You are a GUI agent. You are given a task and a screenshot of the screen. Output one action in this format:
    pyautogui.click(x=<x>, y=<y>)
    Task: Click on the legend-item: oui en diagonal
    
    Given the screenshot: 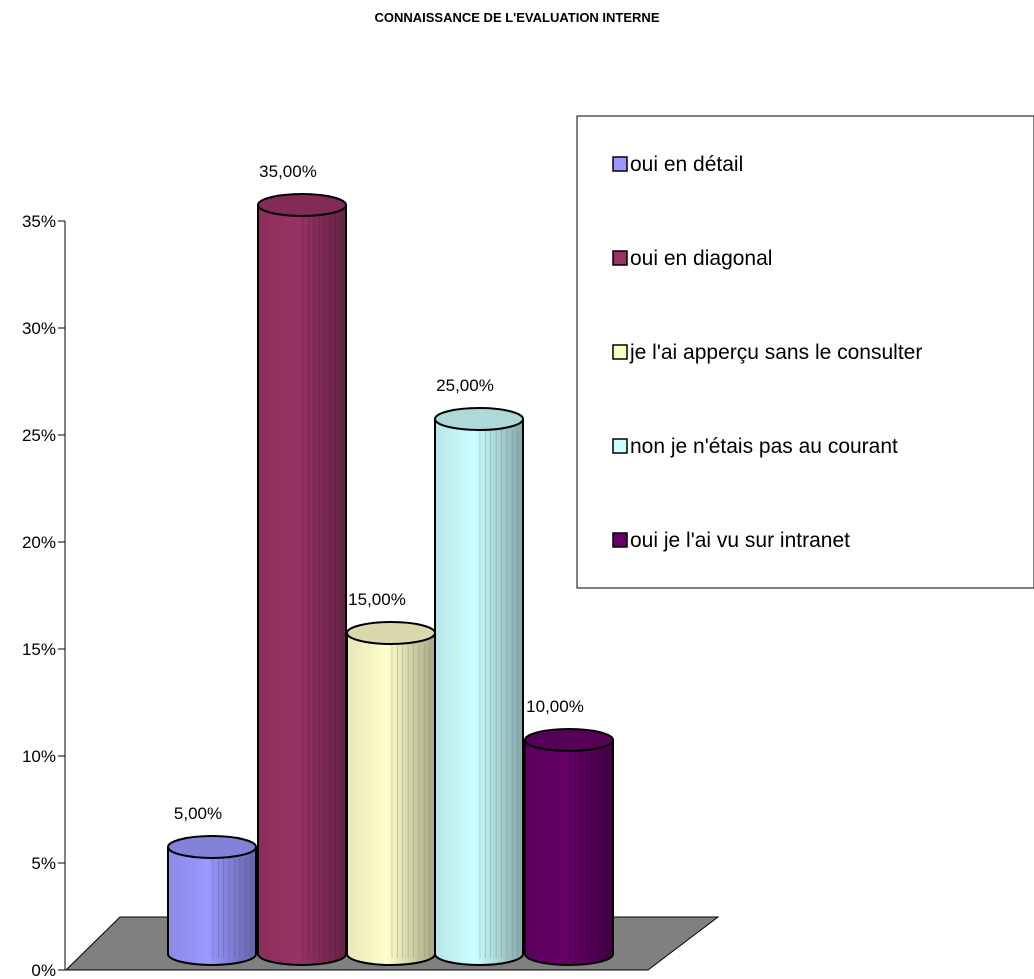 What is the action you would take?
    pyautogui.click(x=692, y=258)
    